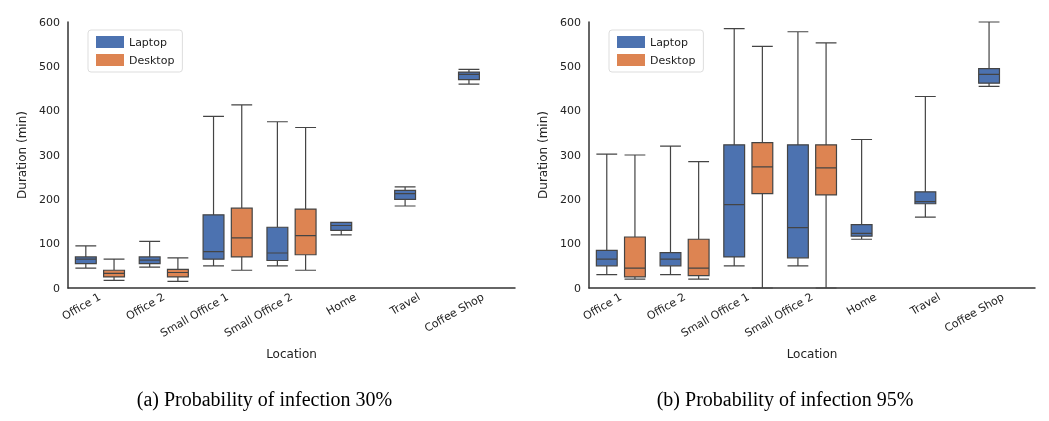 The height and width of the screenshot is (421, 1049). I want to click on text: (a) Probability of infection 30%, so click(264, 399).